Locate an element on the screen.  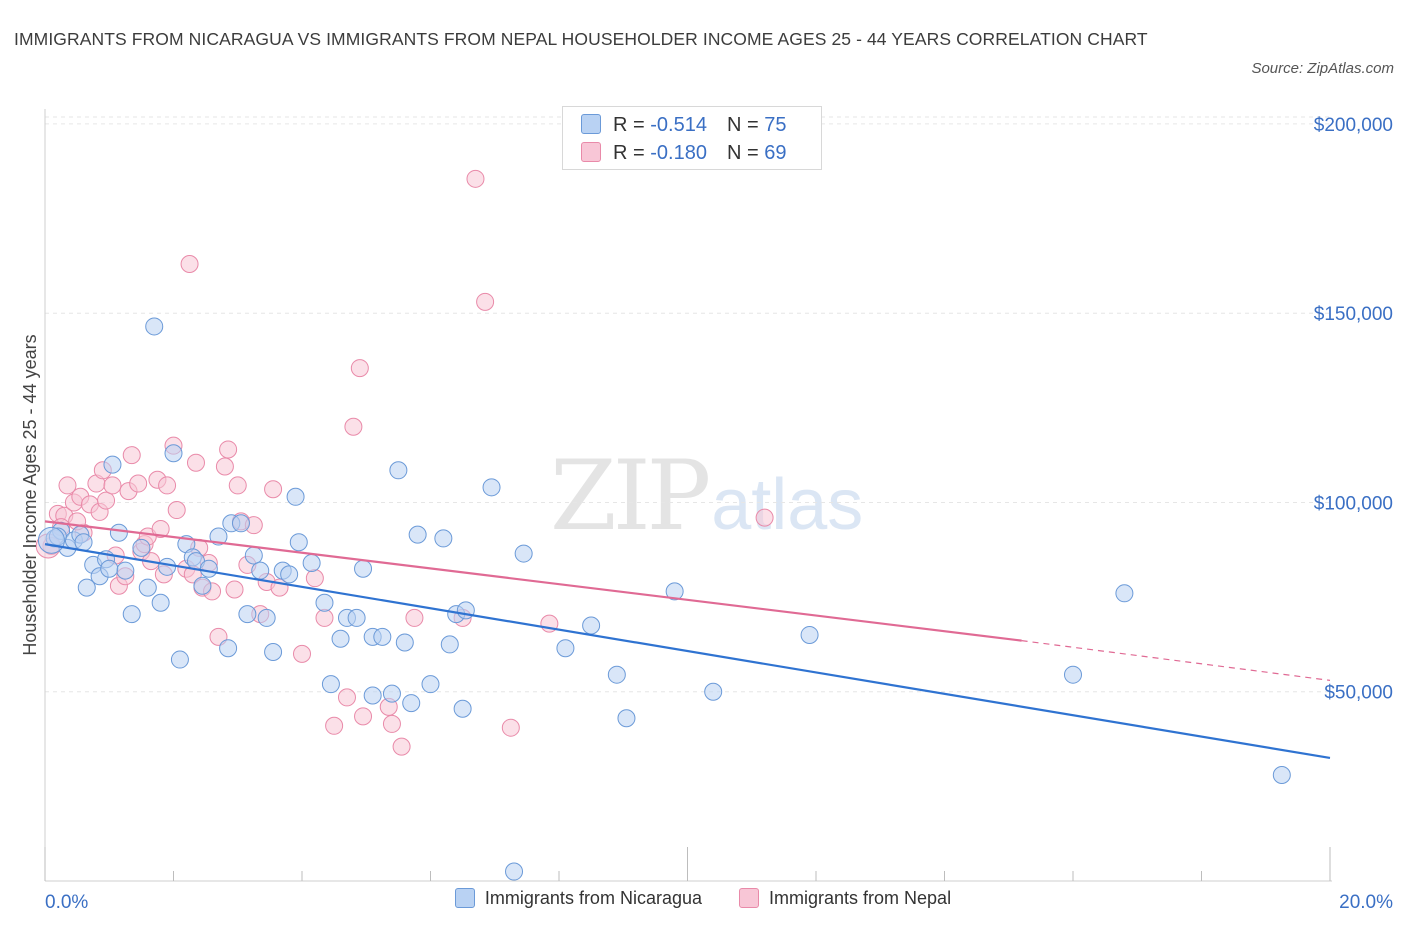
legend-item-nicaragua: Immigrants from Nicaragua is located at coordinates (578, 898).